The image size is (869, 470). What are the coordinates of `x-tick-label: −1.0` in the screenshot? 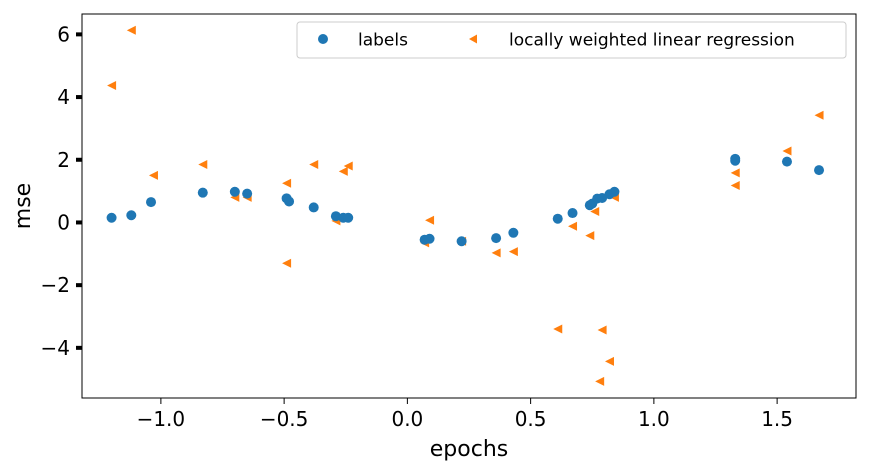 It's located at (161, 419).